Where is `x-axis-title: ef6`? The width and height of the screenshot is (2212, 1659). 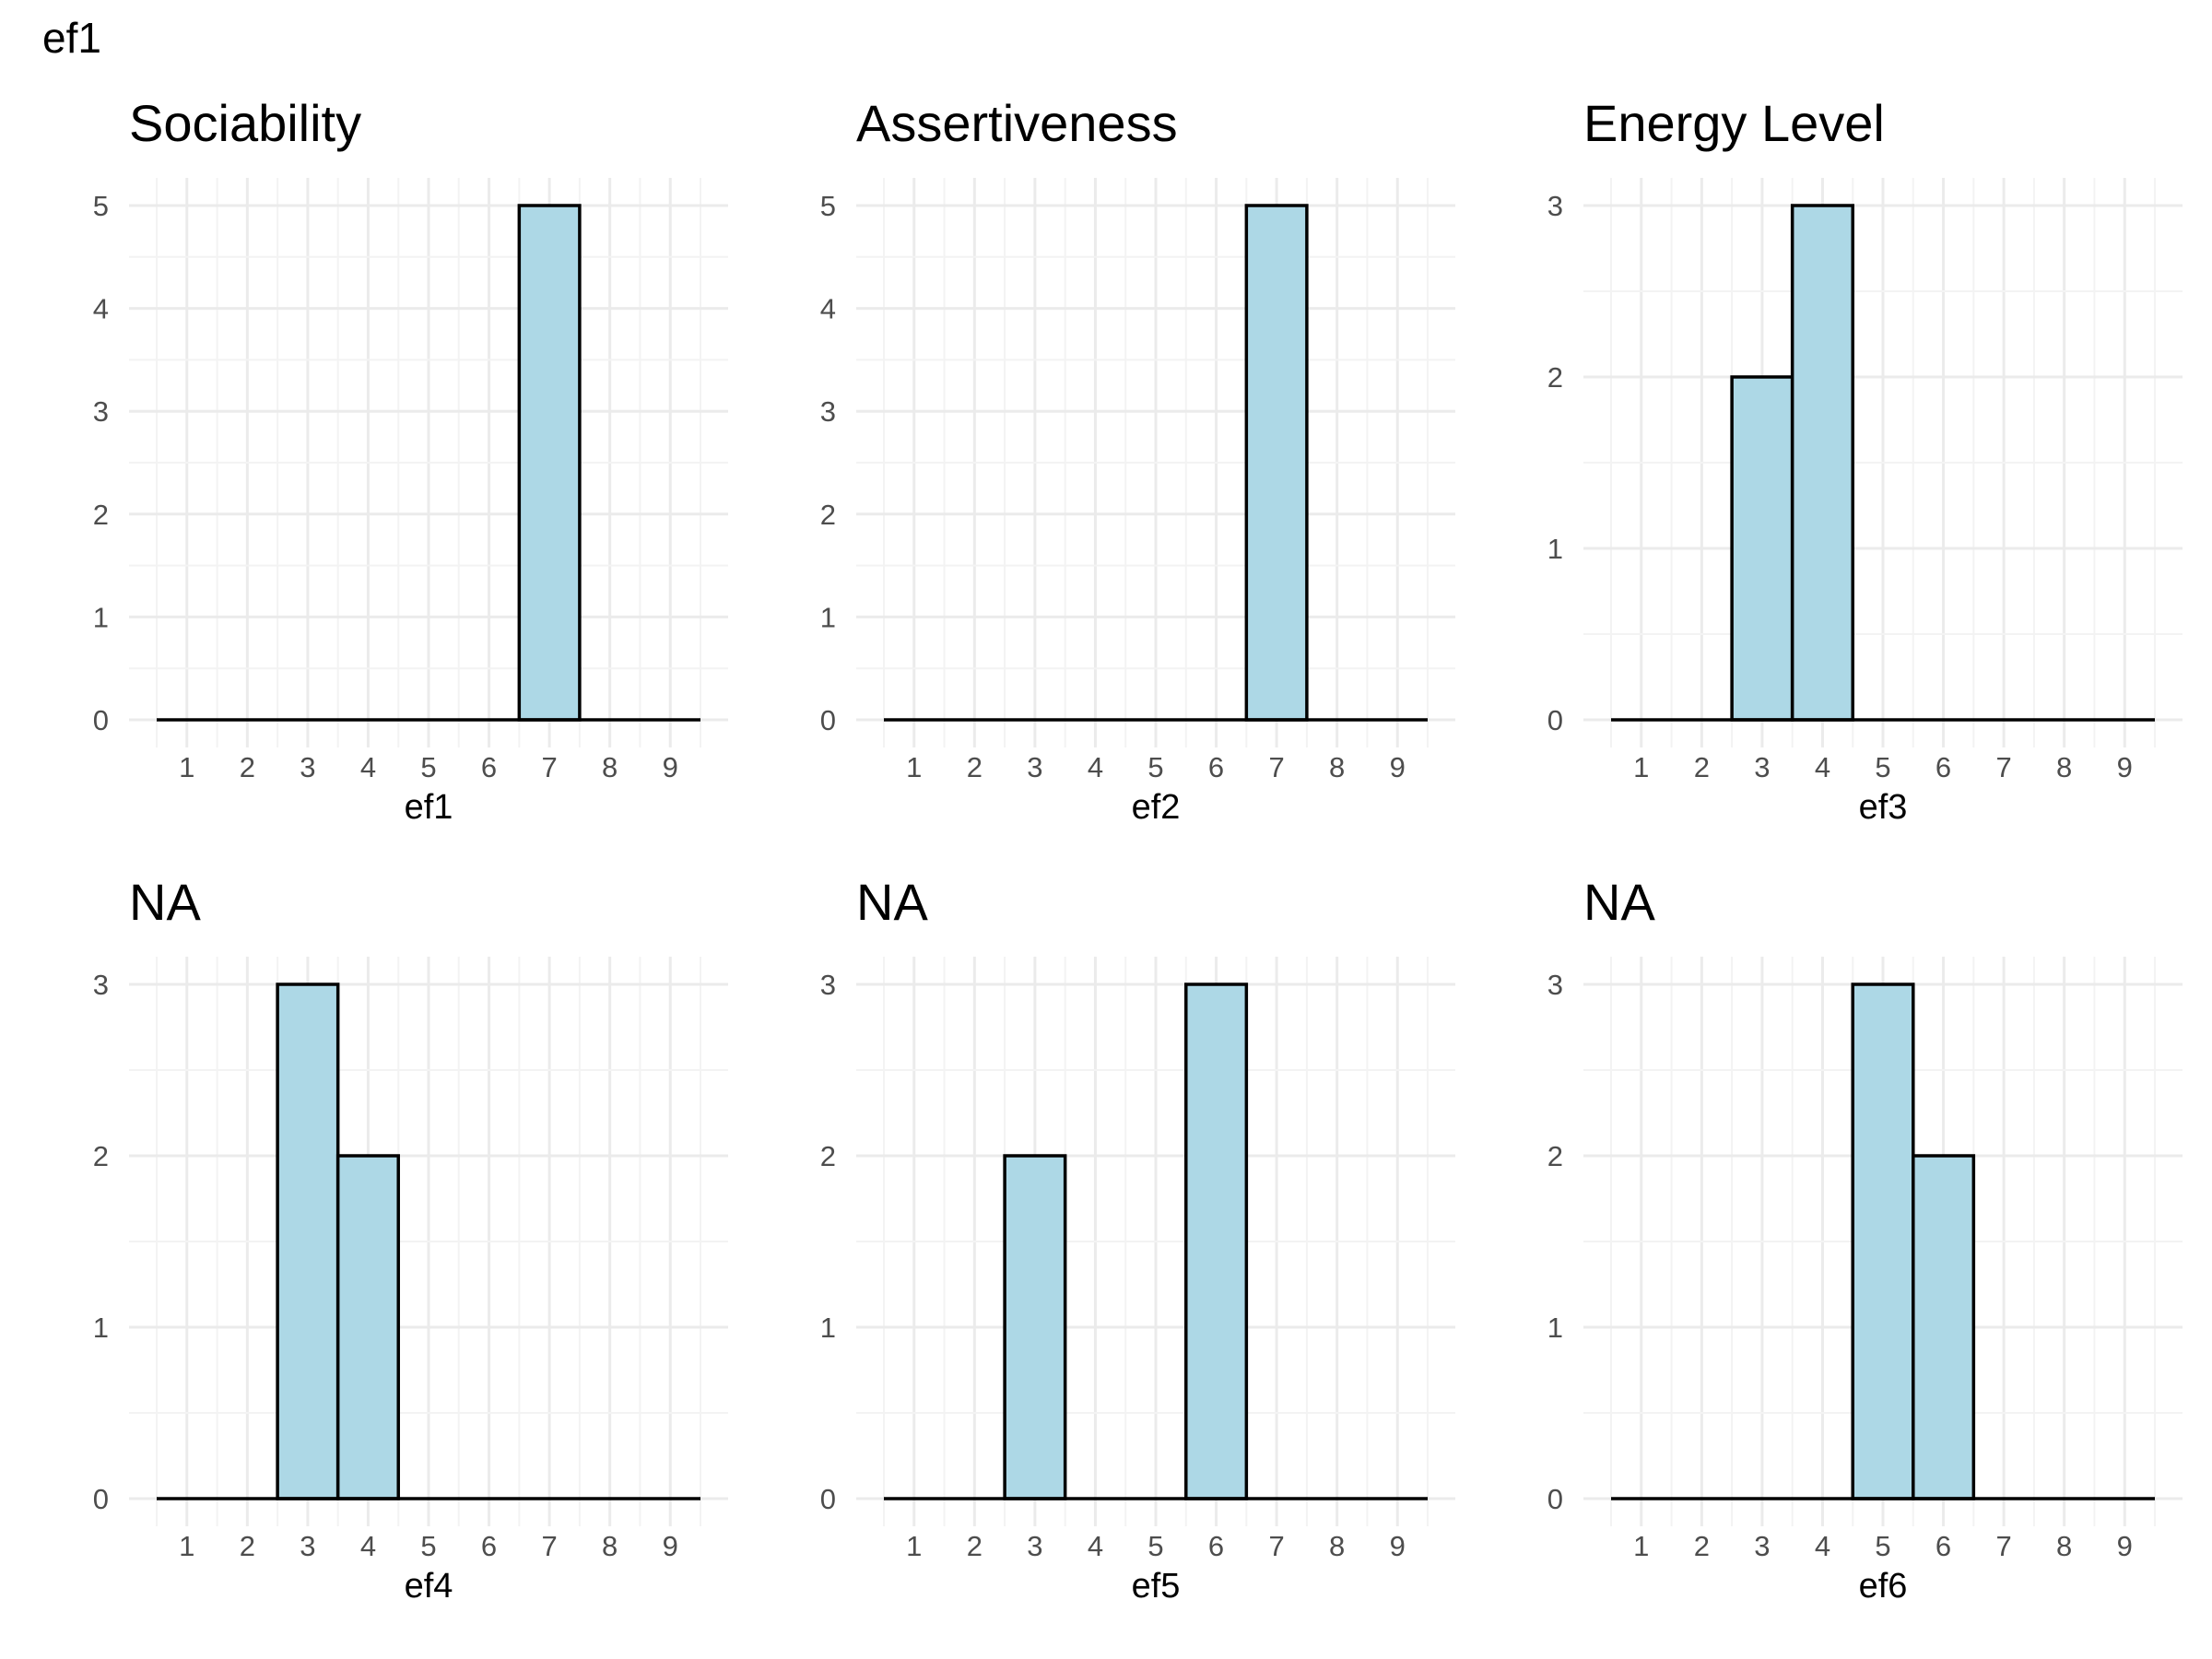
x-axis-title: ef6 is located at coordinates (1883, 1586).